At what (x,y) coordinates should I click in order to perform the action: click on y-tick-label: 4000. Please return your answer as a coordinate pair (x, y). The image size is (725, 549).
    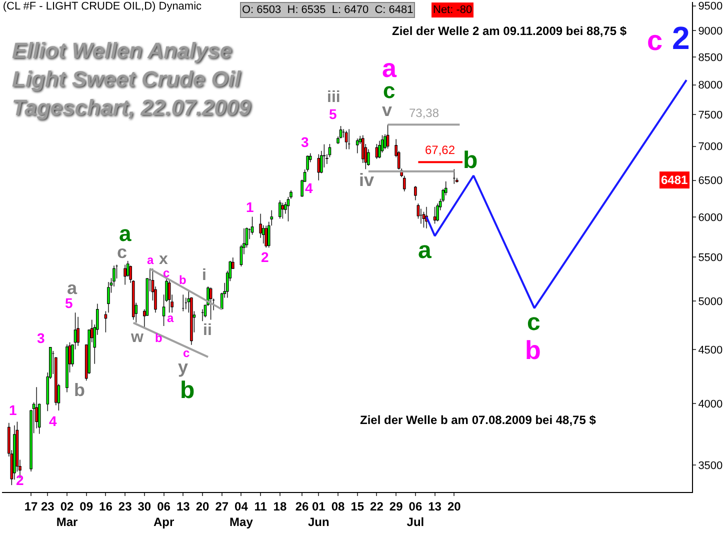
    Looking at the image, I should click on (710, 404).